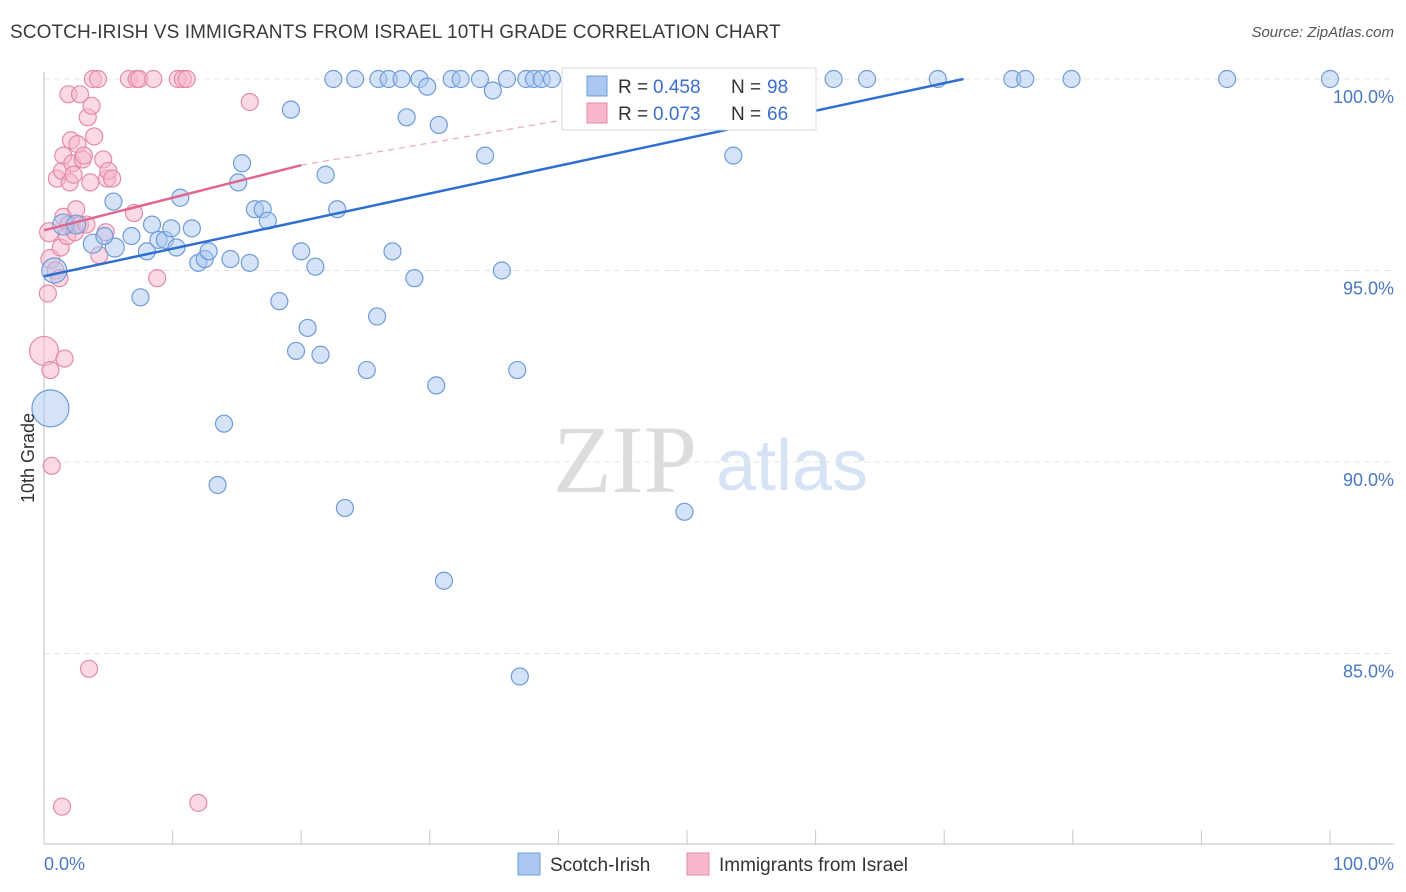  I want to click on legend-pink-r-label: R =, so click(633, 114).